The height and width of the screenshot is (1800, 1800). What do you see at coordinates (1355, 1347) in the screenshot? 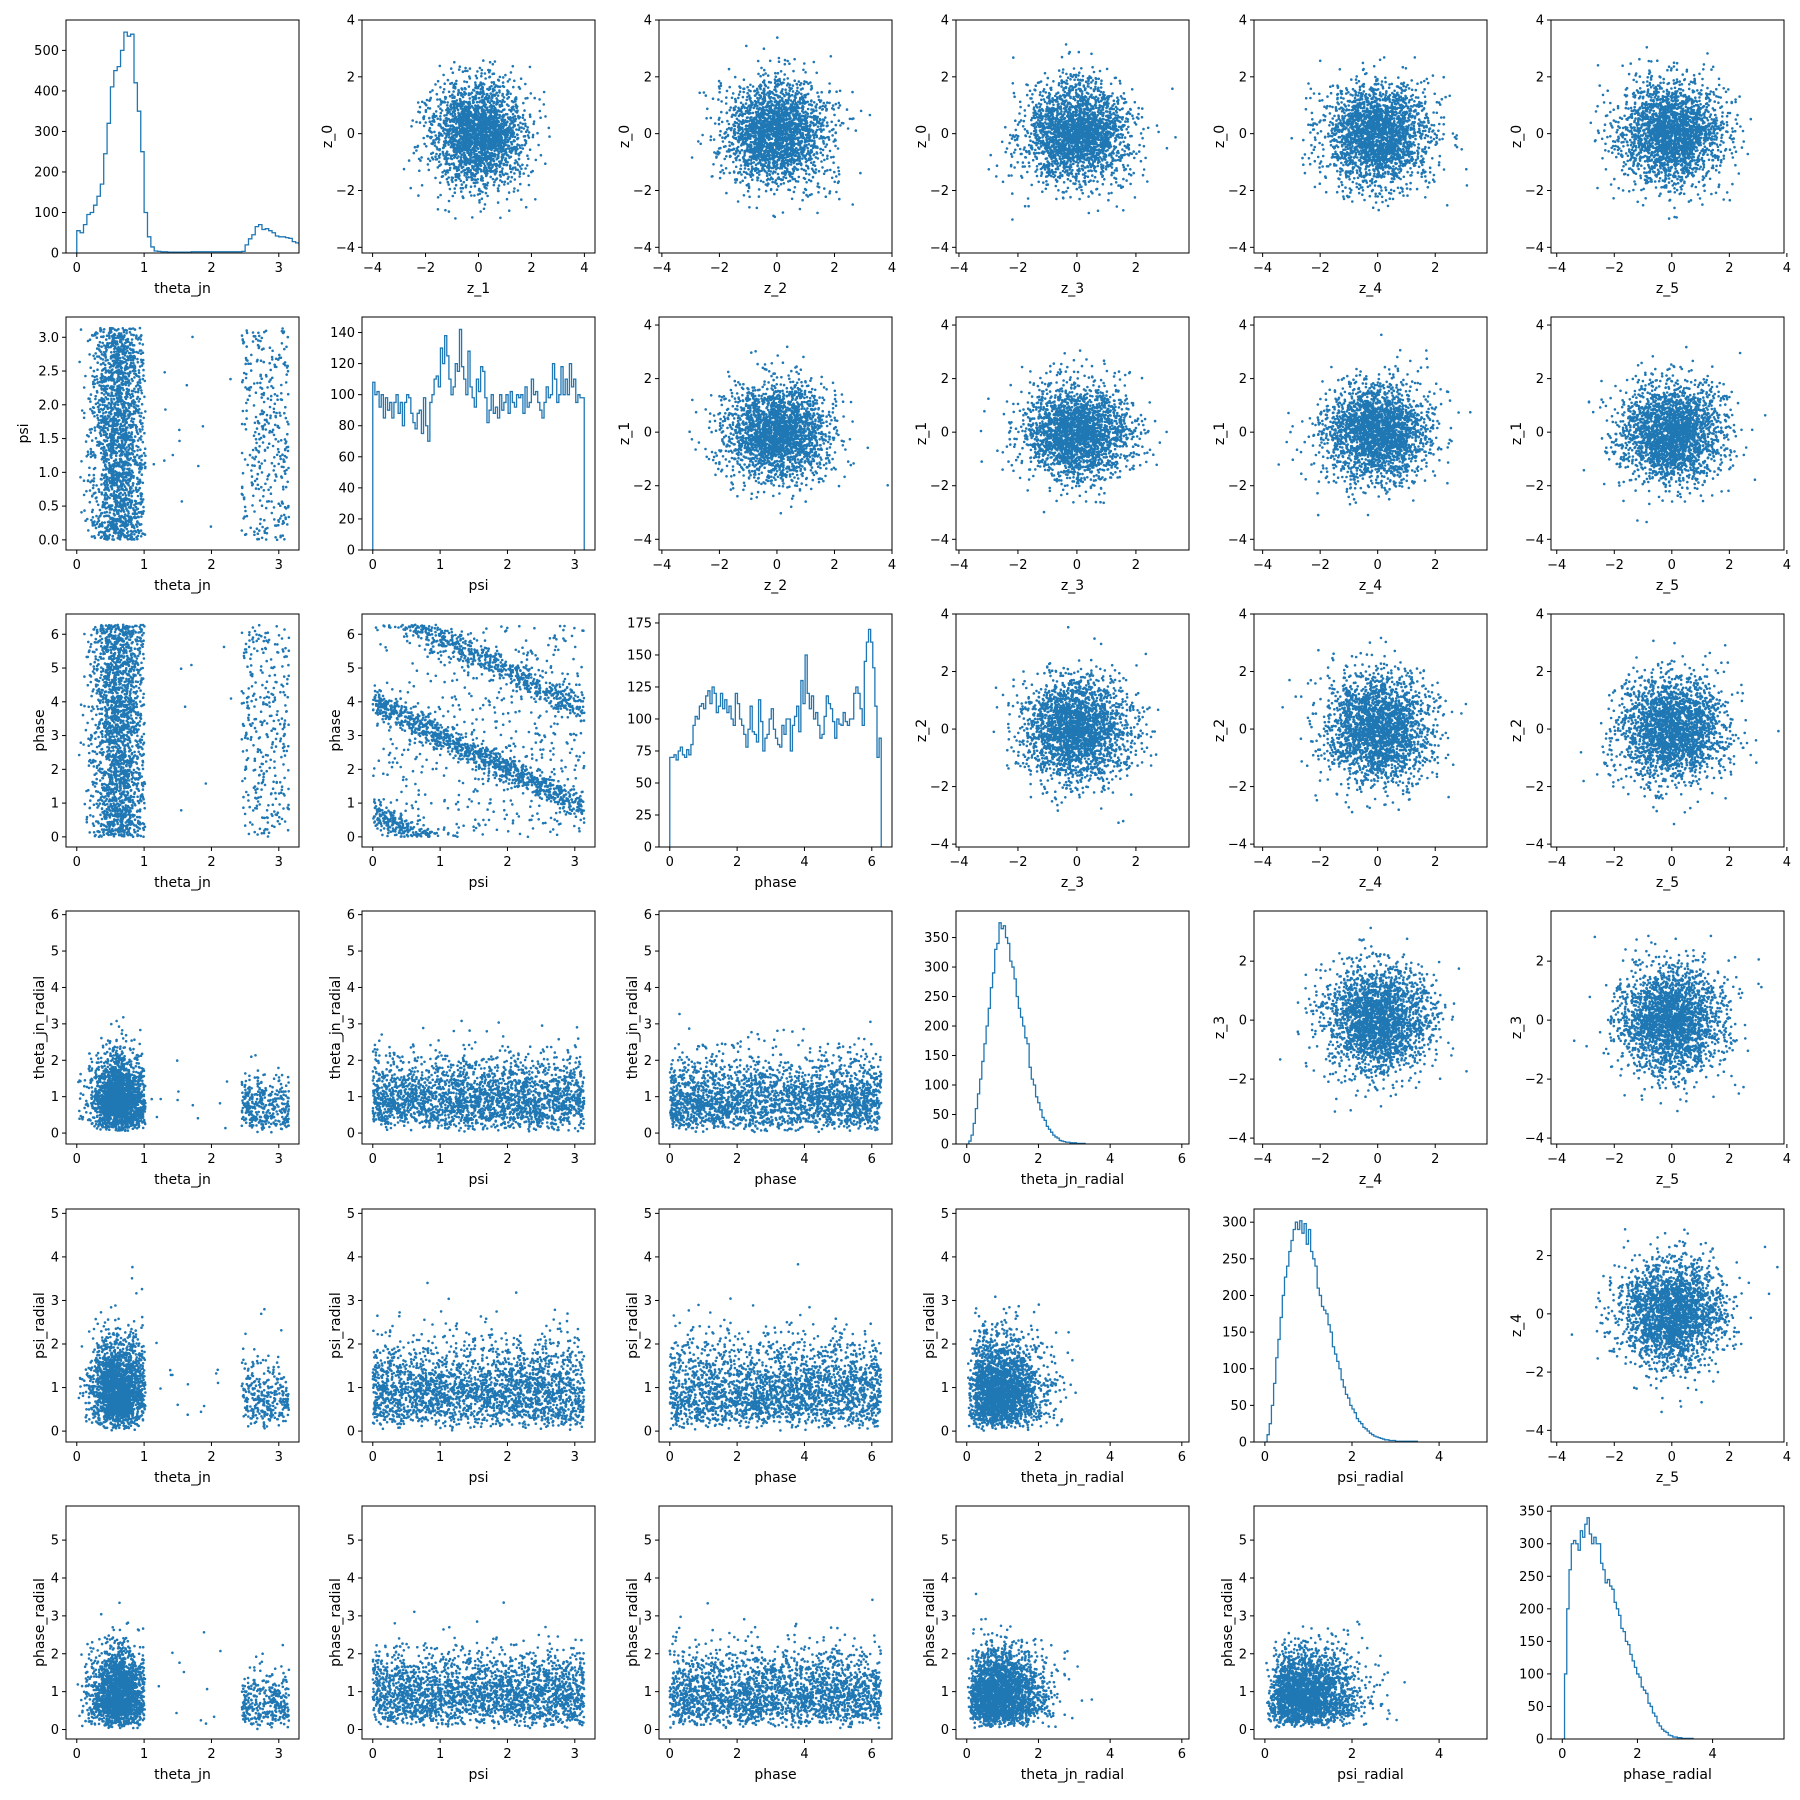
I see `subplot-r4-c4: 0 2 4 0 50 100 150 200 250 300 psi_radial` at bounding box center [1355, 1347].